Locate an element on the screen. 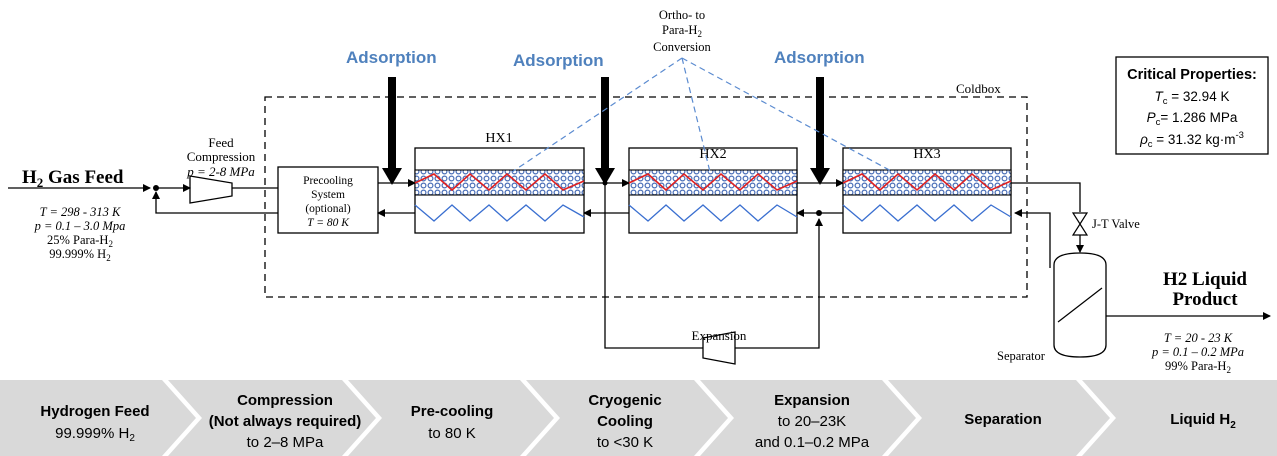 The image size is (1277, 456). feed-para: 25% Para-H2 is located at coordinates (80, 241).